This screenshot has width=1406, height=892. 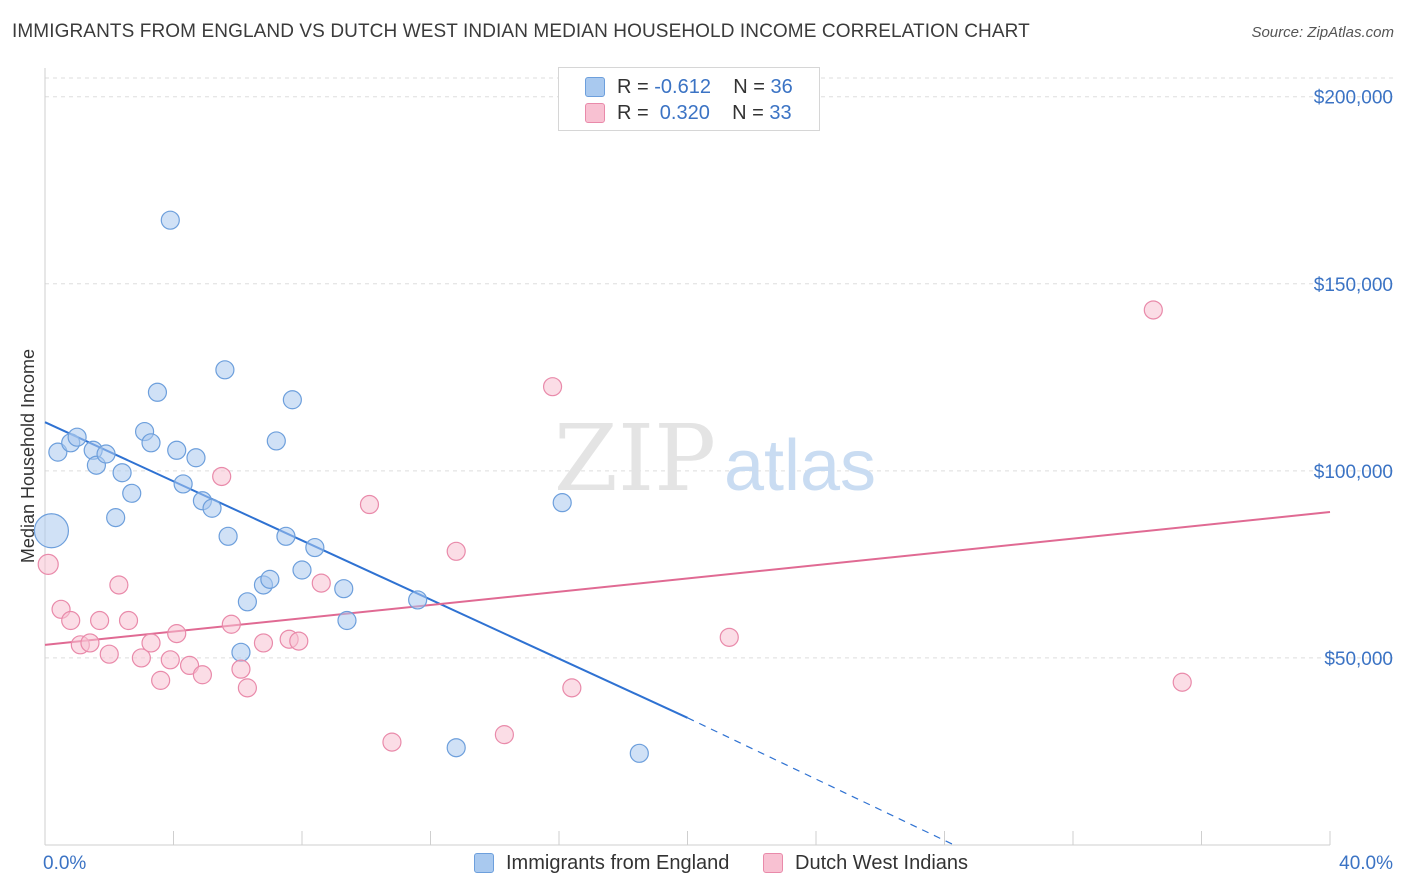 What do you see at coordinates (1353, 472) in the screenshot?
I see `y-tick-label: $100,000` at bounding box center [1353, 472].